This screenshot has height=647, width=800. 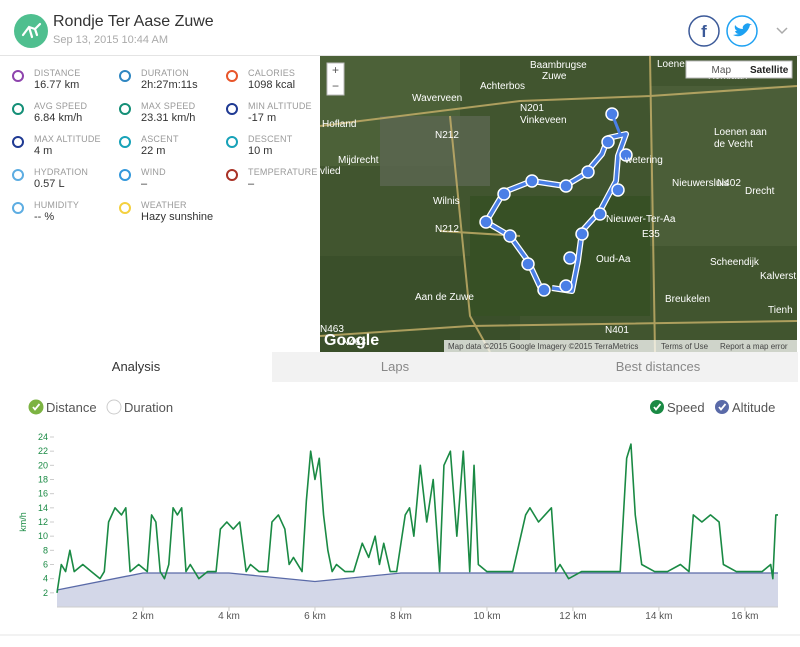 I want to click on map-label: Tienh, so click(x=780, y=310).